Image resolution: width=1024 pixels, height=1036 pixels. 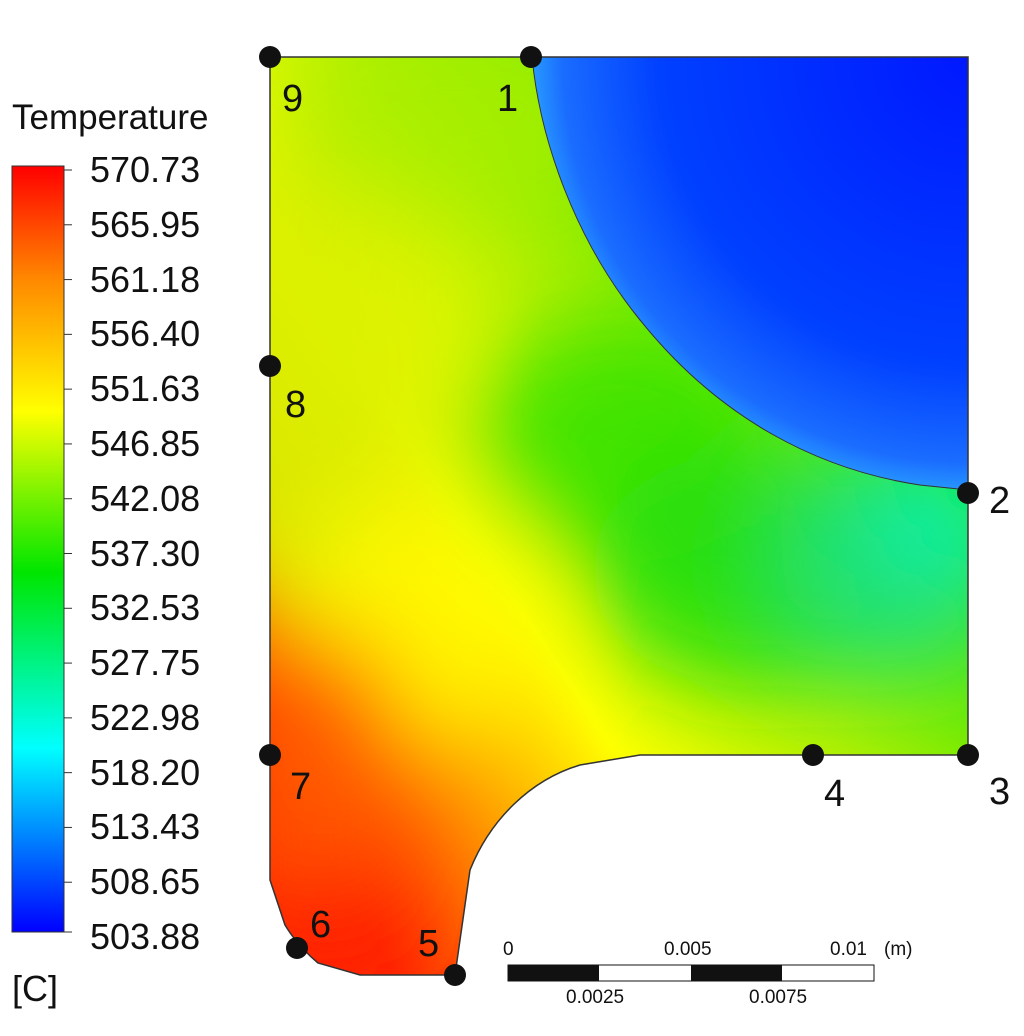 I want to click on node-label-6: 6, so click(x=321, y=925).